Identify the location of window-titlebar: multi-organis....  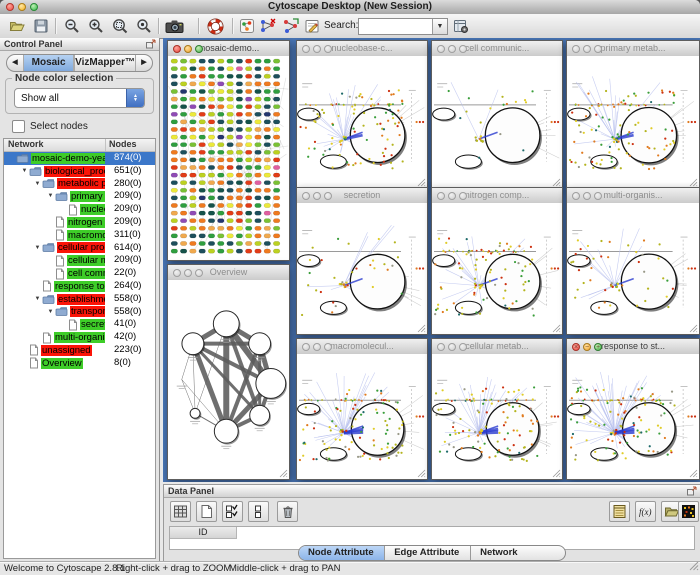
(633, 196).